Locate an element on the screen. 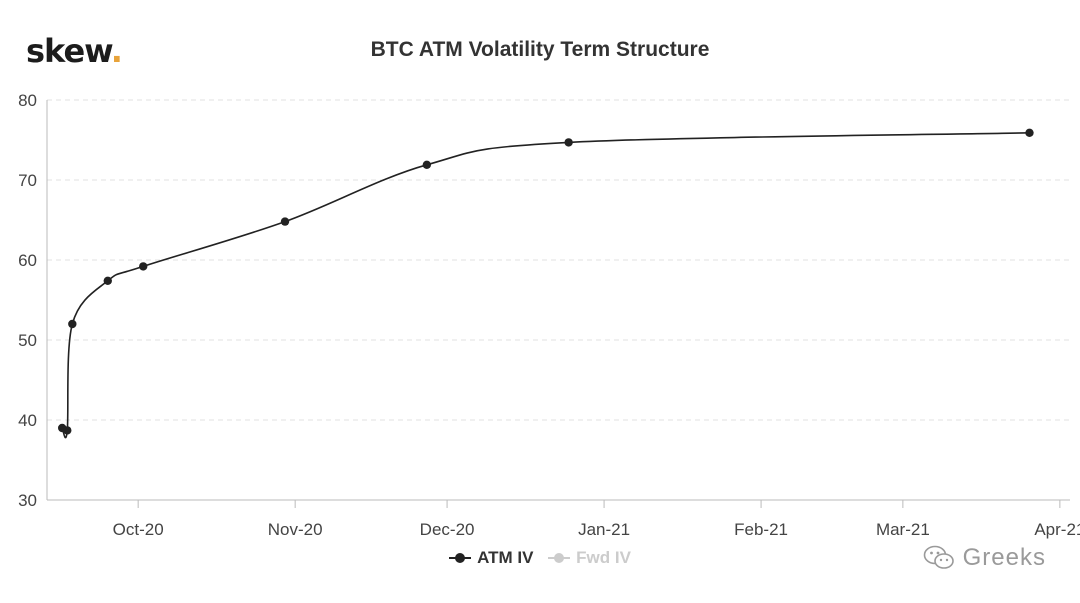  legend: ATM IV Fwd IV is located at coordinates (540, 558).